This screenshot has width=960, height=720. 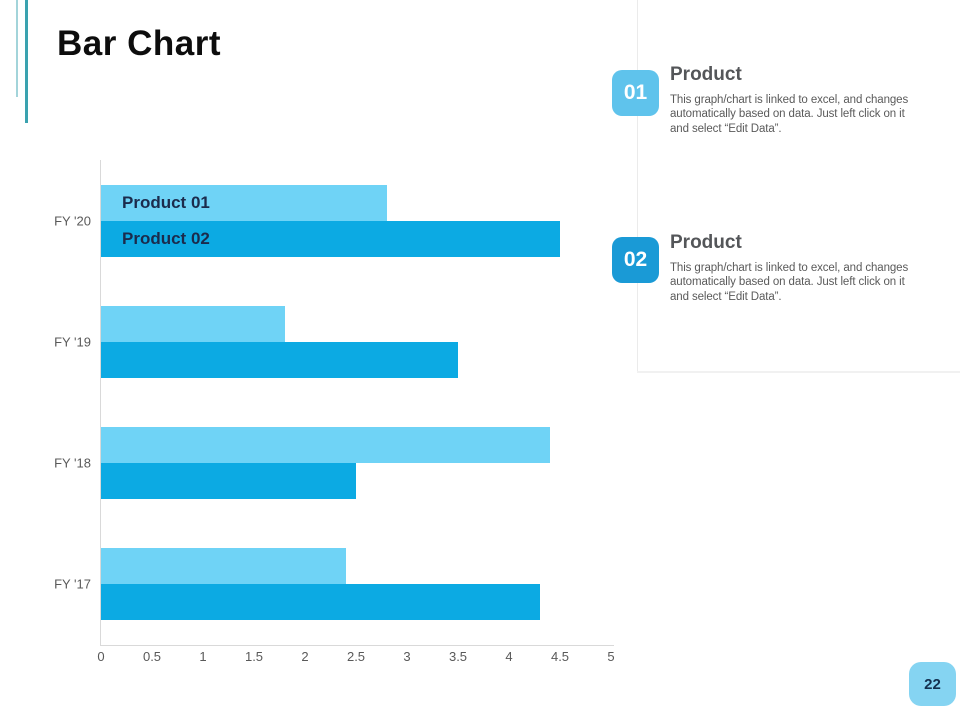 What do you see at coordinates (407, 656) in the screenshot?
I see `x-tick-label: 3` at bounding box center [407, 656].